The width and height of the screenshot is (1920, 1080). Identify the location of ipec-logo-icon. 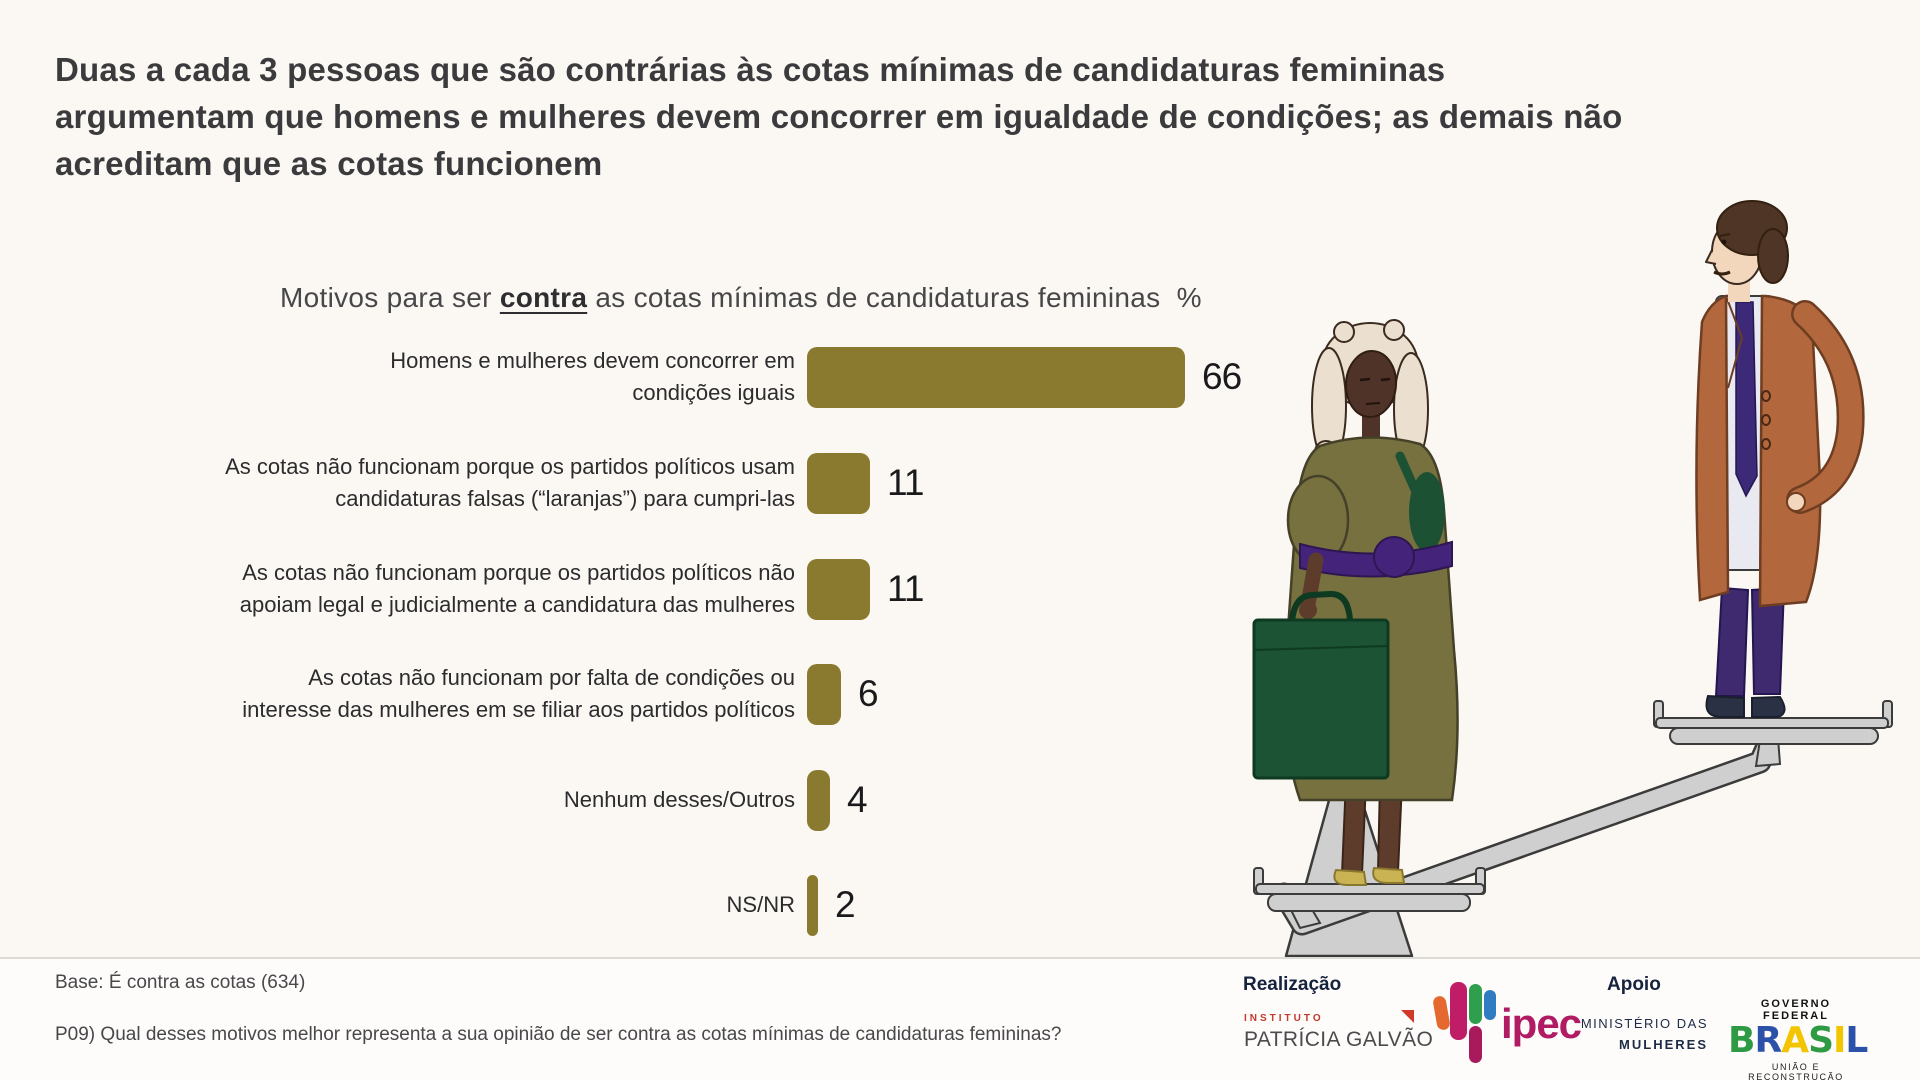
(1464, 1023).